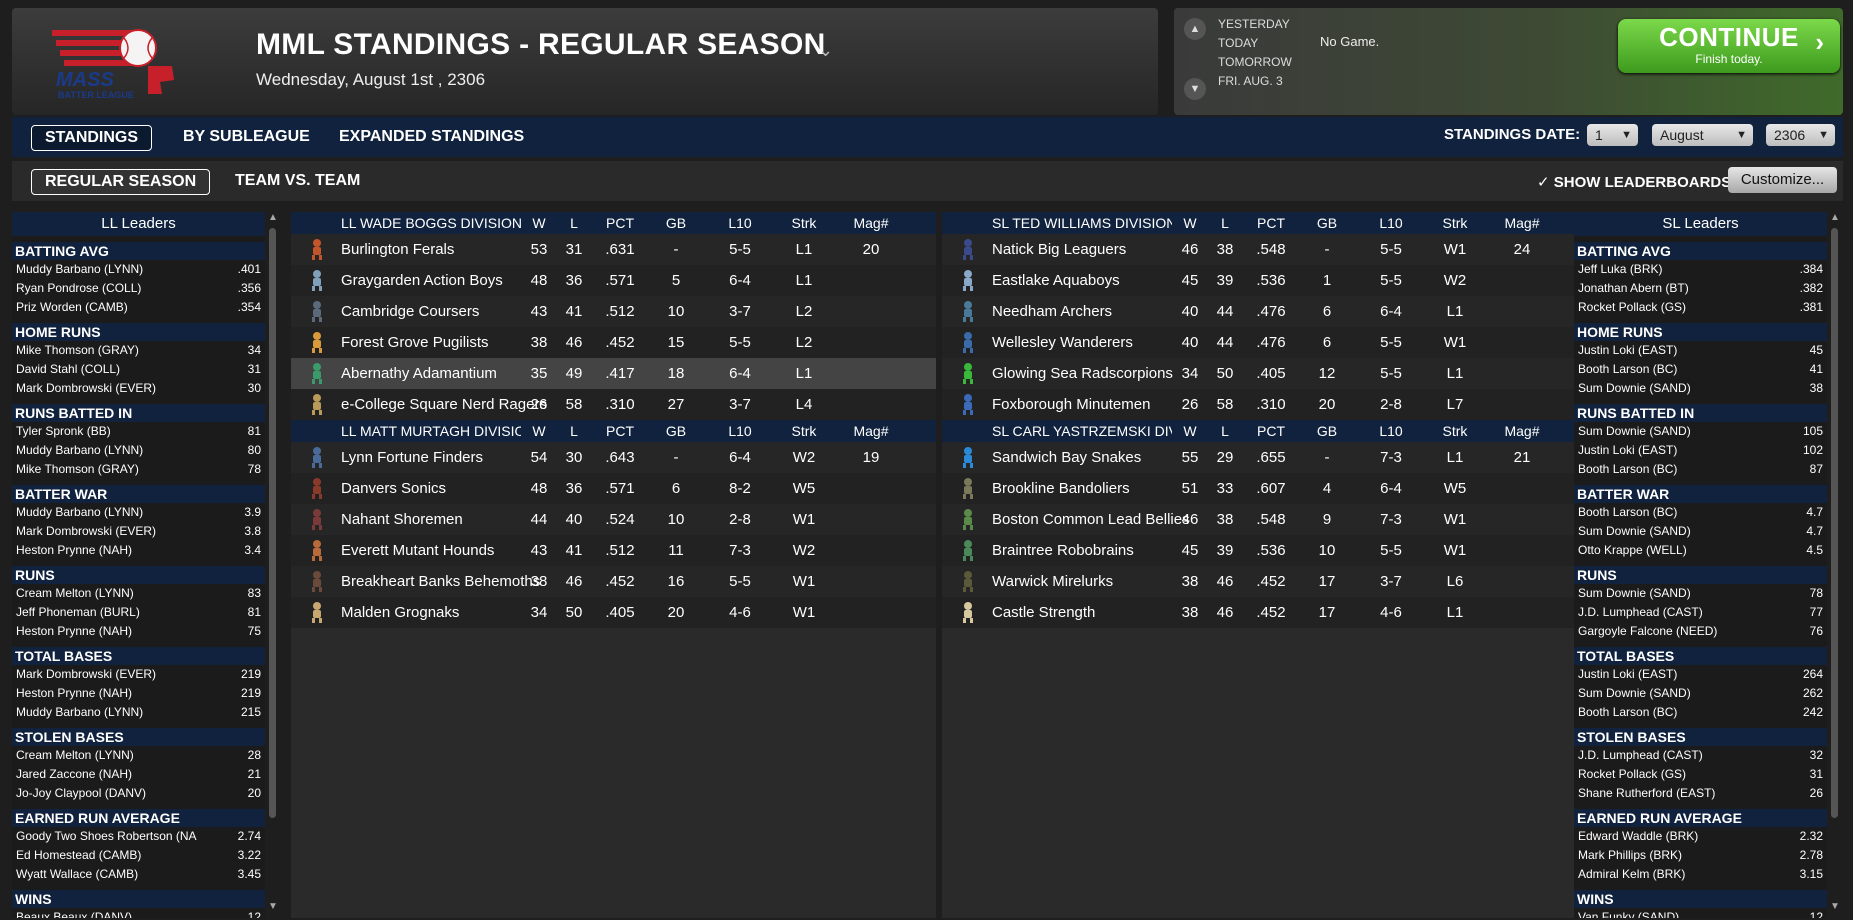 The width and height of the screenshot is (1853, 920). What do you see at coordinates (1700, 350) in the screenshot?
I see `leader-row: Justin Loki (EAST) 45` at bounding box center [1700, 350].